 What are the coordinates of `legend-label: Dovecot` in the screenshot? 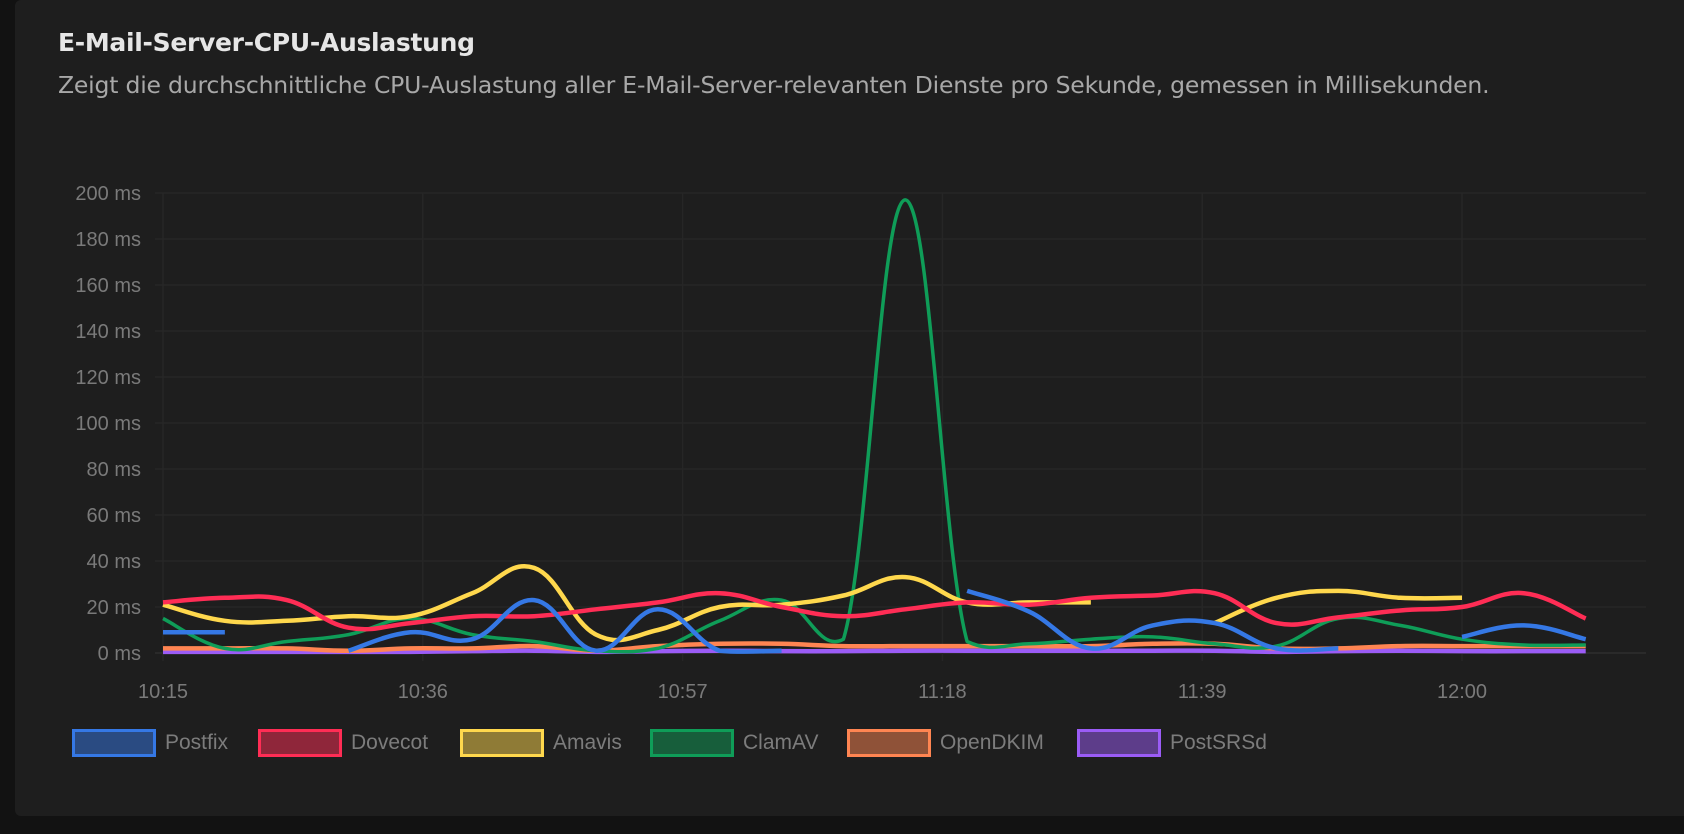 It's located at (390, 742).